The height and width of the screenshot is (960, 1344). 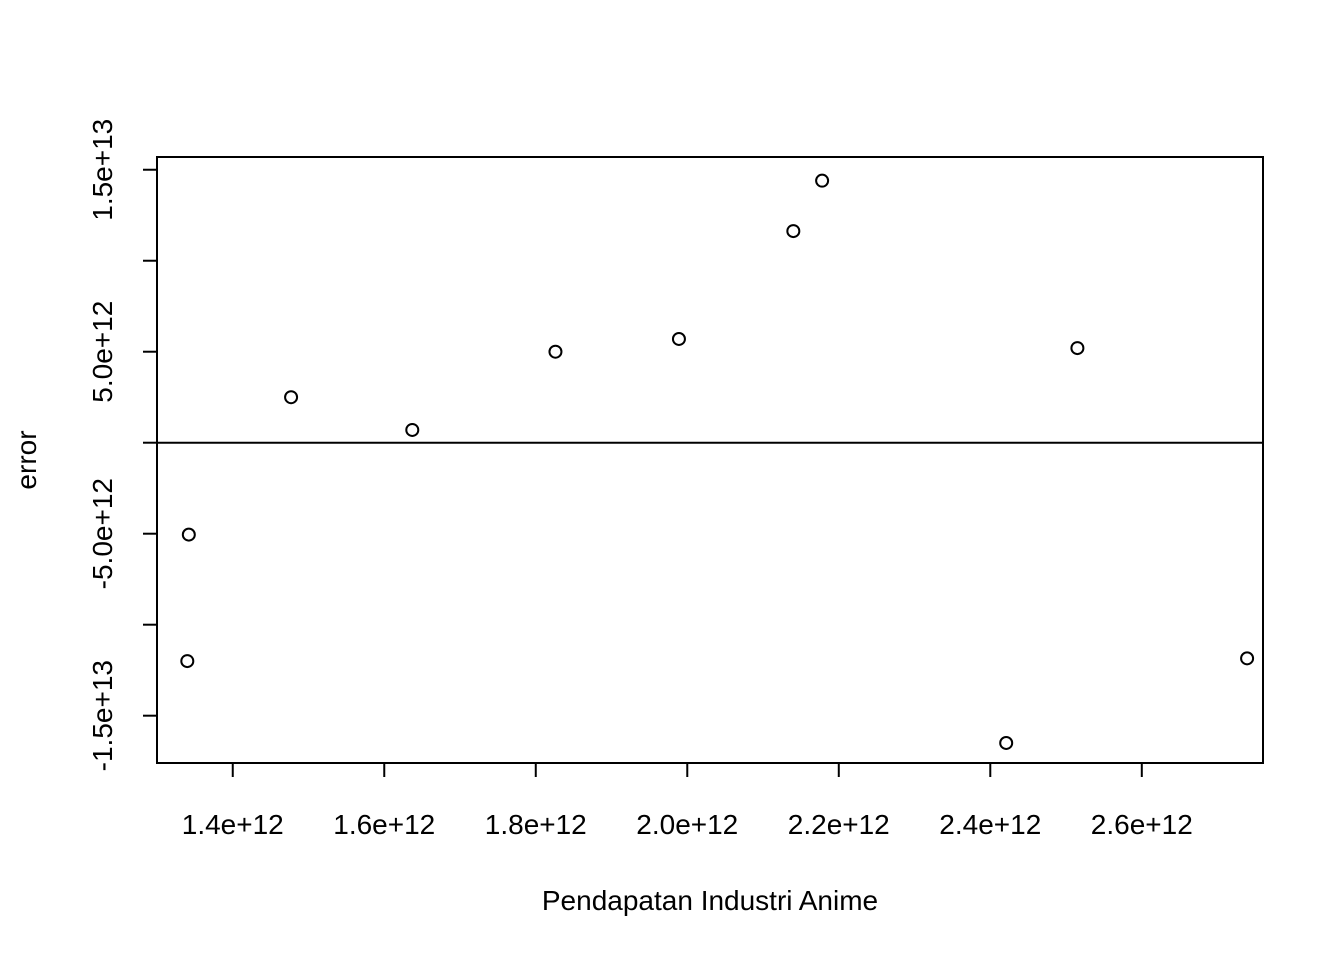 What do you see at coordinates (687, 824) in the screenshot?
I see `x-tick-label: 2.0e+12` at bounding box center [687, 824].